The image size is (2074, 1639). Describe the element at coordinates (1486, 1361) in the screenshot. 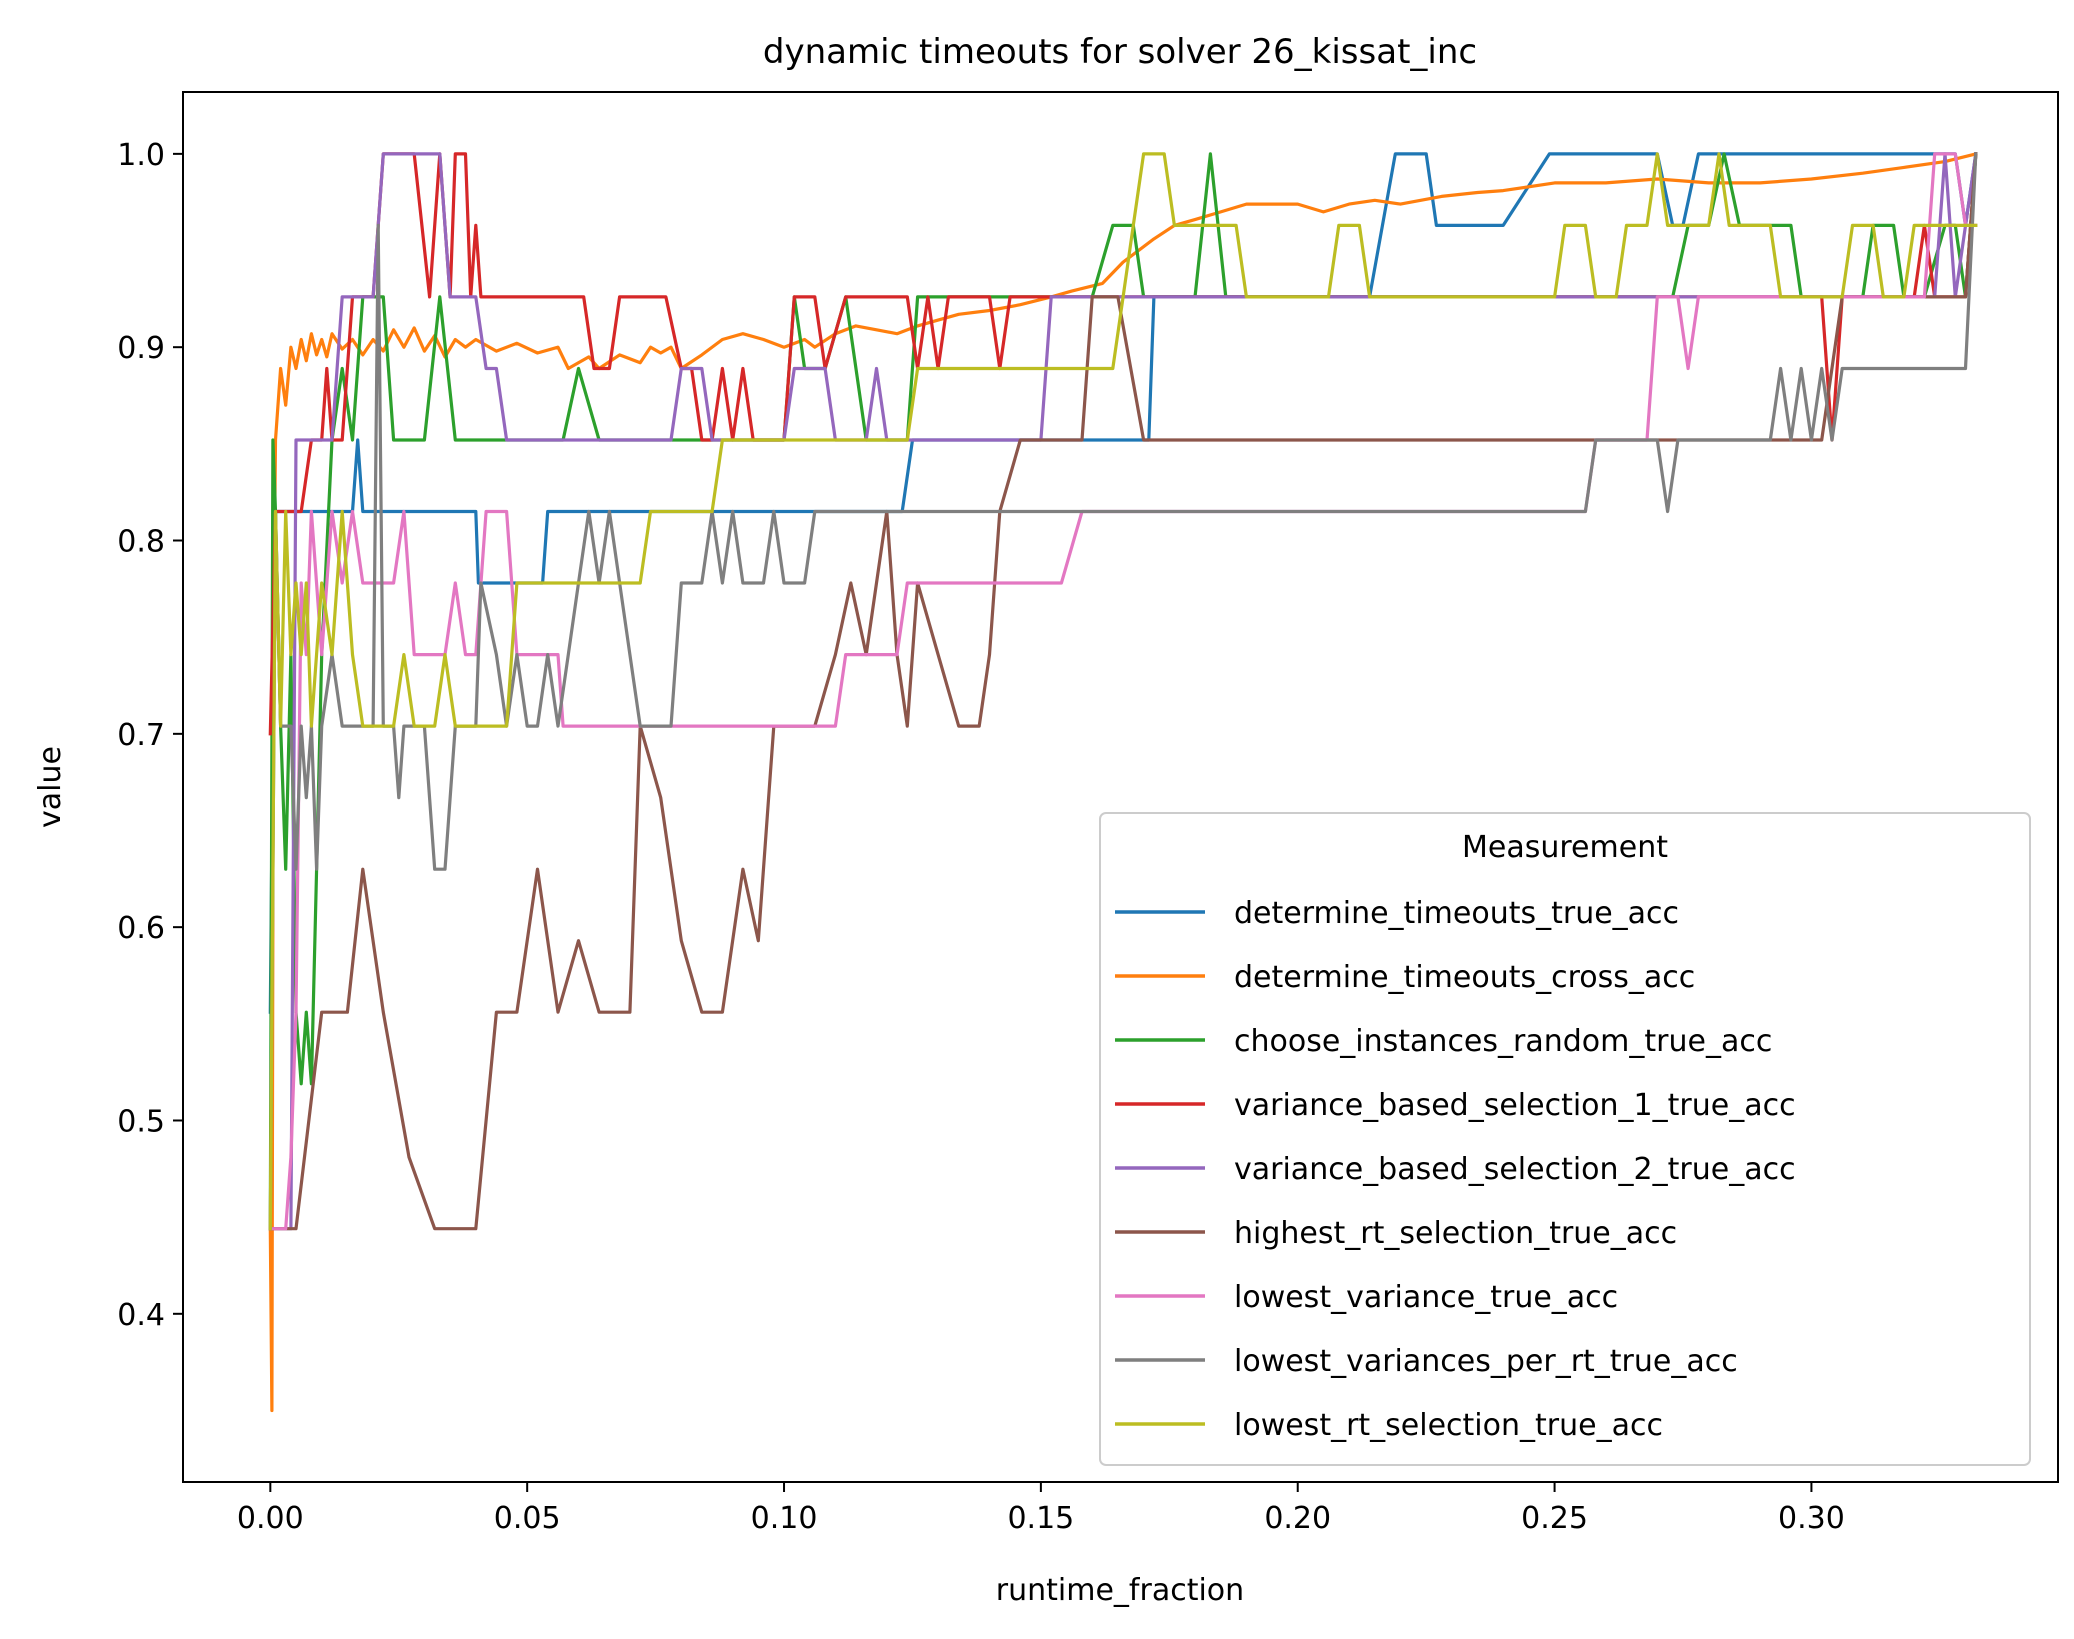

I see `legend-label: lowest_variances_per_rt_true_acc` at that location.